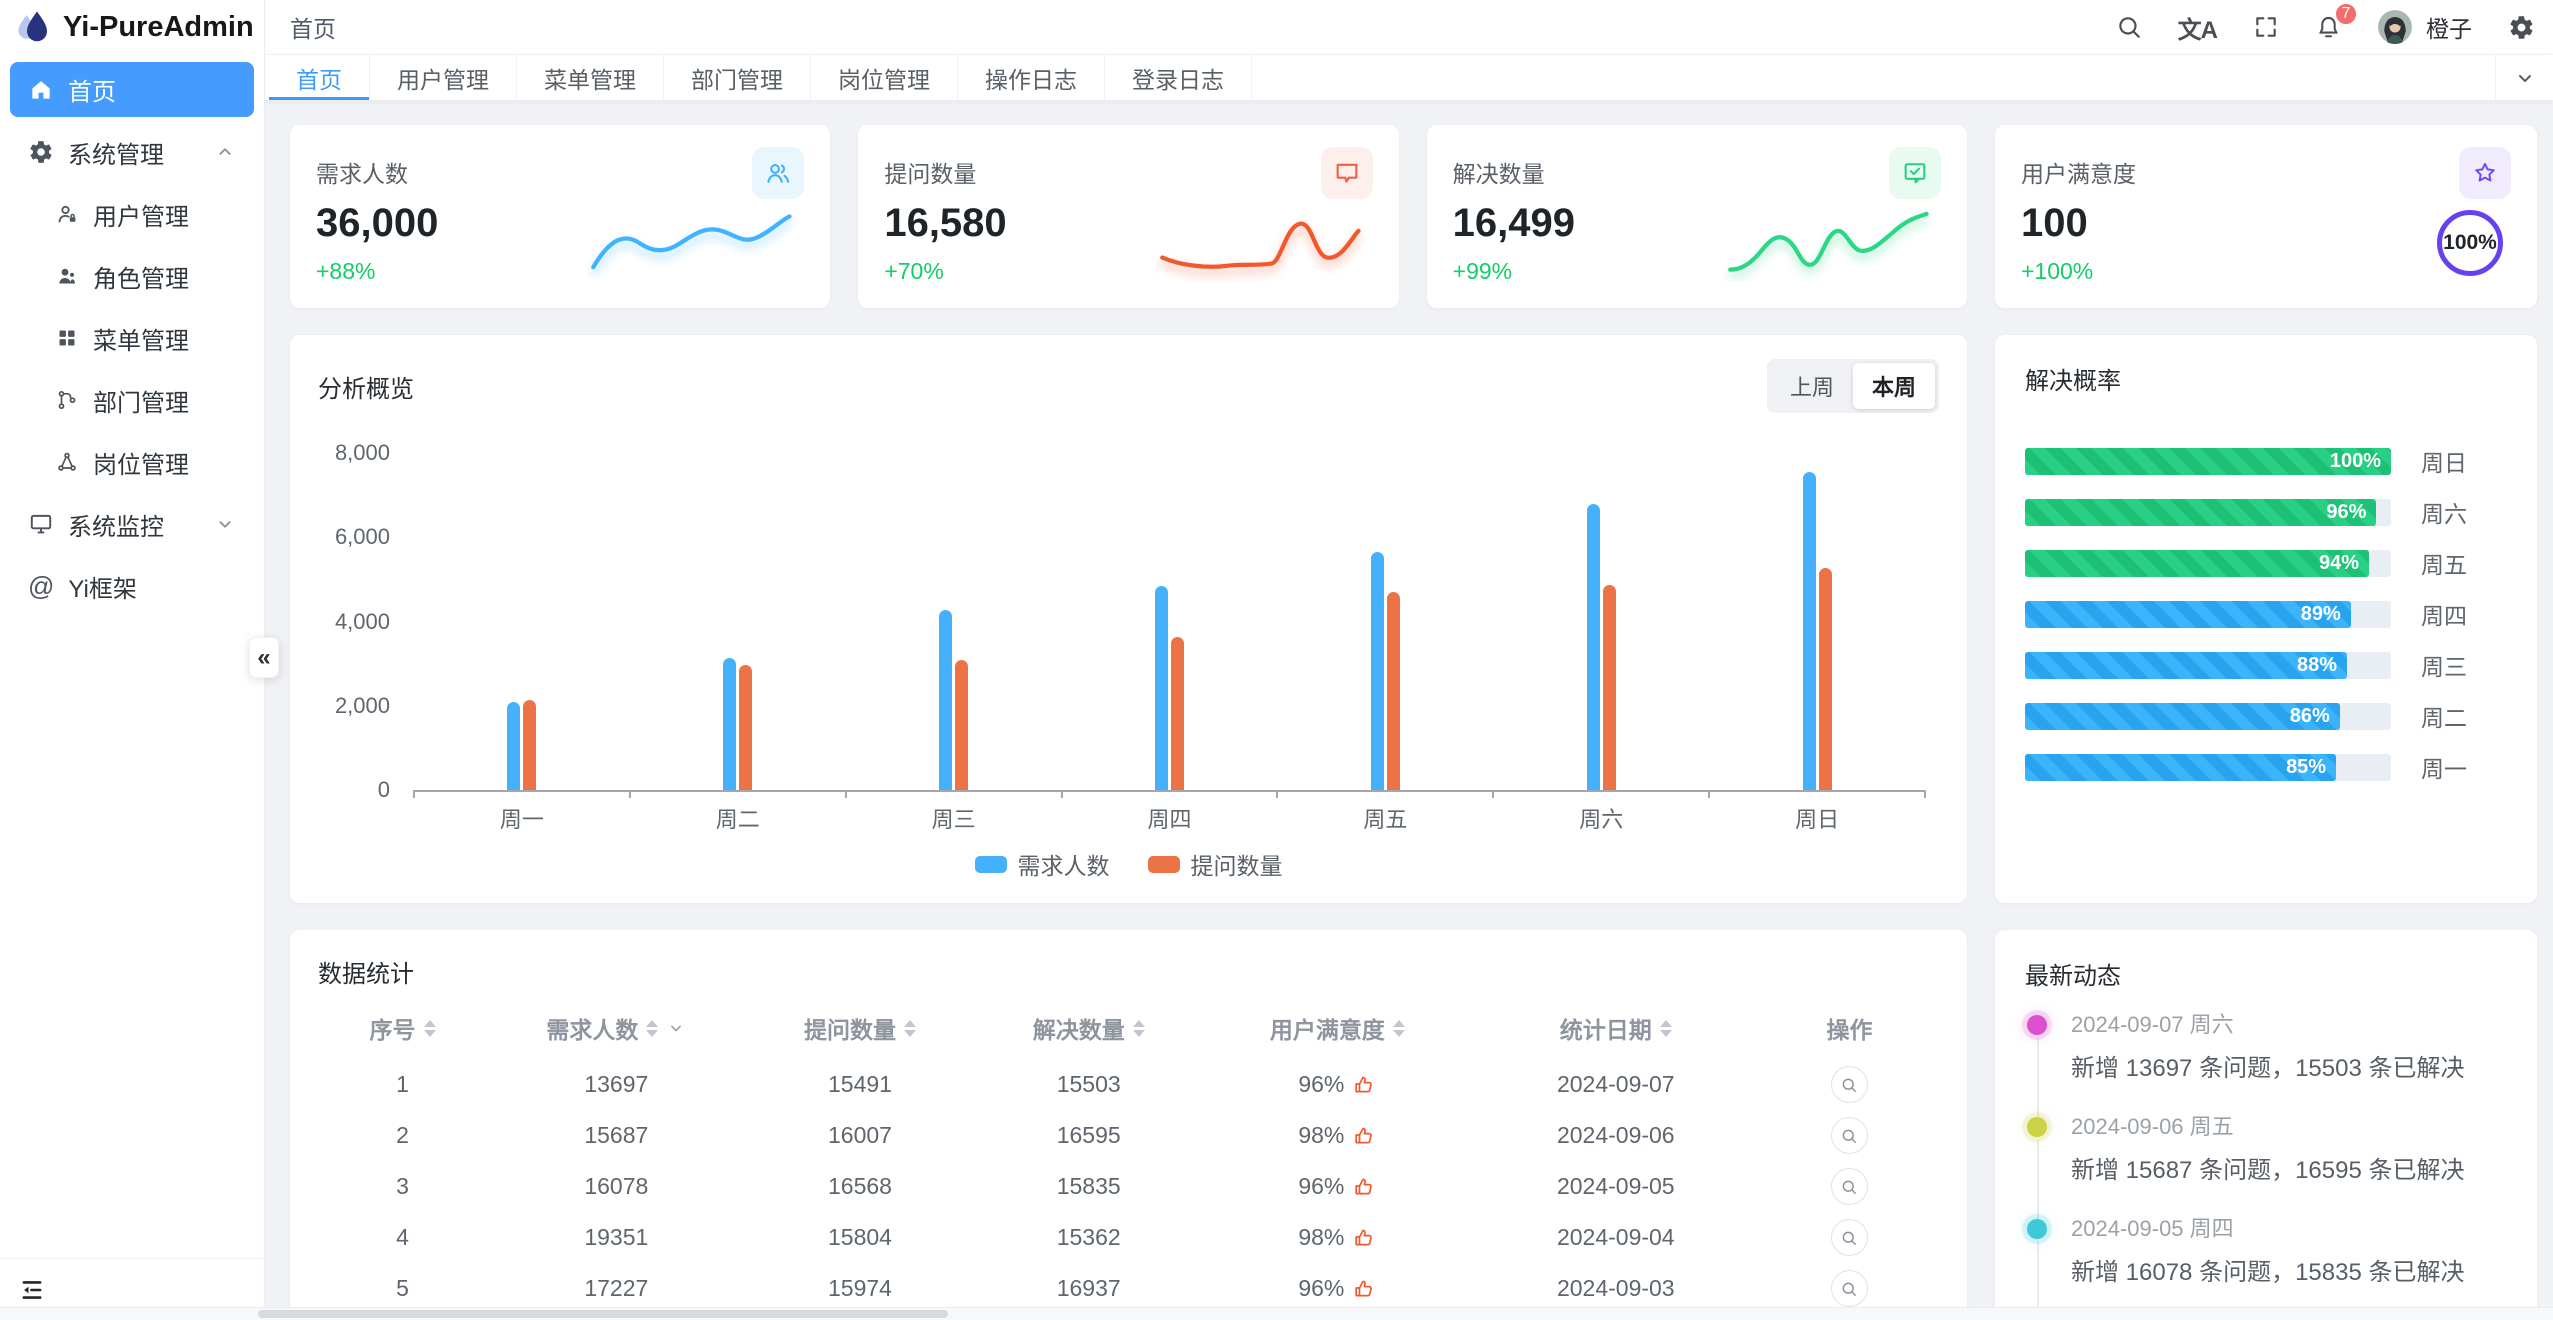 The width and height of the screenshot is (2553, 1320). Describe the element at coordinates (1031, 77) in the screenshot. I see `tab-操作日志: 操作日志` at that location.